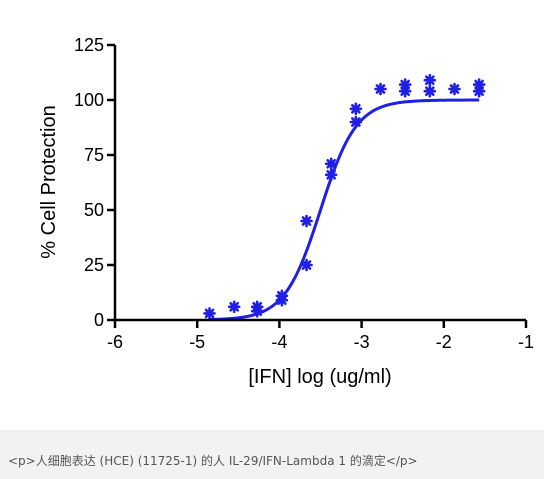 This screenshot has height=479, width=544. What do you see at coordinates (444, 342) in the screenshot?
I see `x-tick-label: -2` at bounding box center [444, 342].